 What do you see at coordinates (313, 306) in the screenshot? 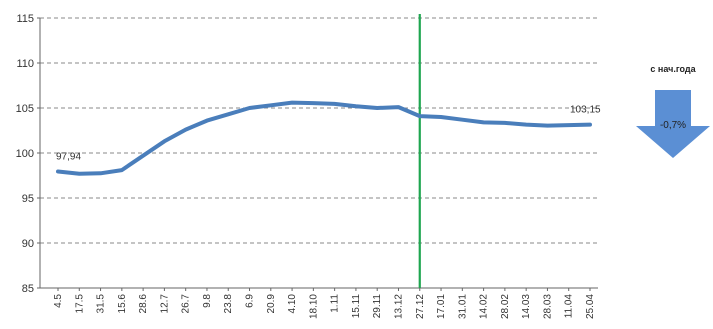
I see `x-tick-label: 18.10` at bounding box center [313, 306].